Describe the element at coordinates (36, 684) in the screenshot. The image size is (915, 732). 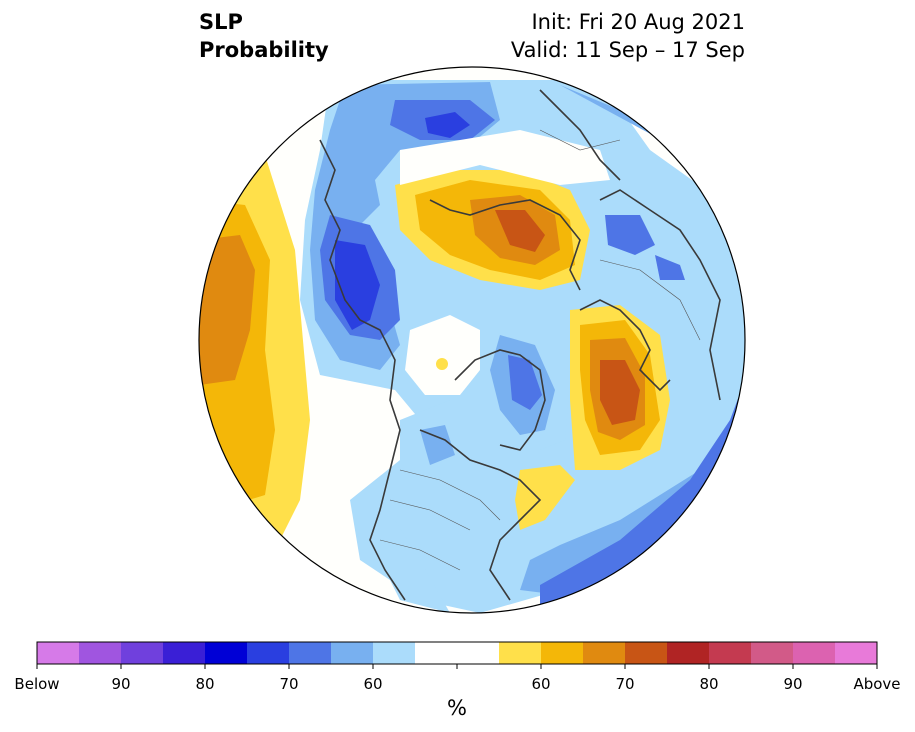
I see `colorbar-tick-label: Below` at that location.